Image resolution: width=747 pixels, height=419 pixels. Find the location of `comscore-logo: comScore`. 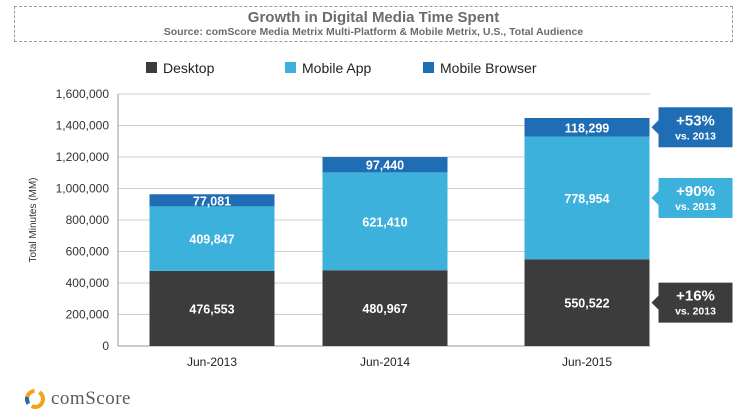

comscore-logo: comScore is located at coordinates (77, 399).